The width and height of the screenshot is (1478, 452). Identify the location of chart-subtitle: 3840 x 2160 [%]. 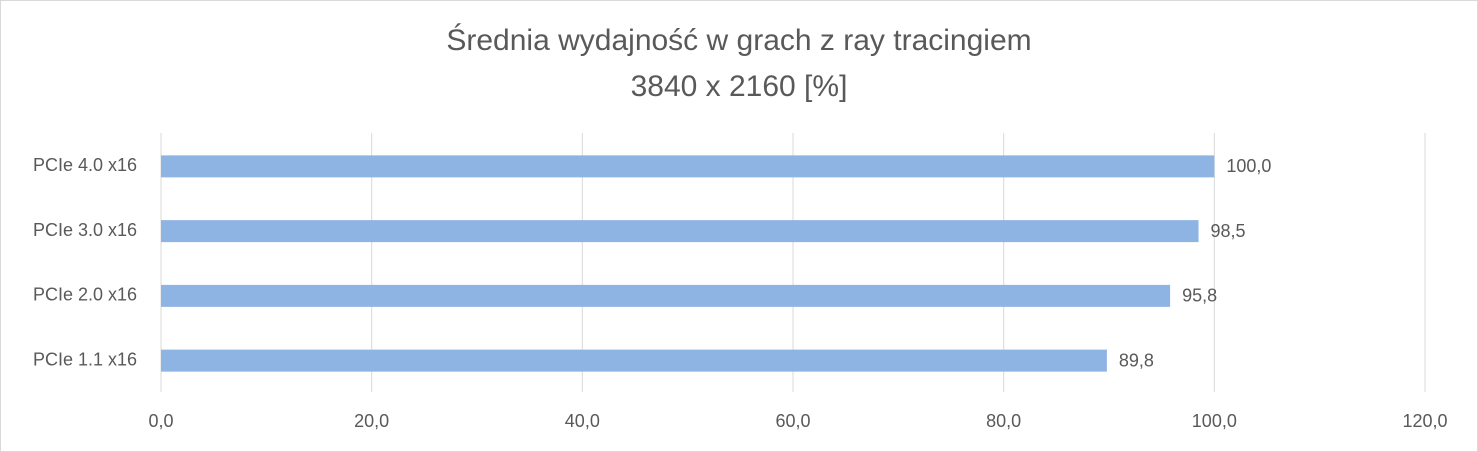
(739, 86).